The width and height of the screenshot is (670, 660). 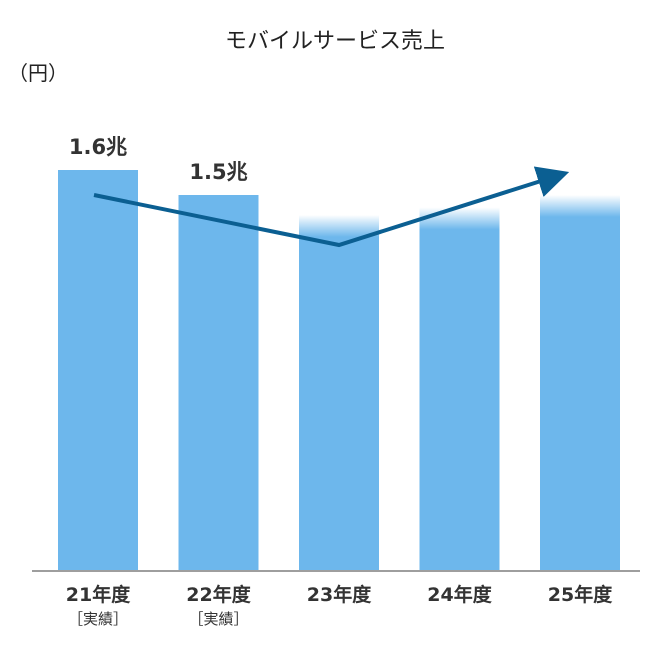 I want to click on chart-title: モバイルサービス売上, so click(x=335, y=41).